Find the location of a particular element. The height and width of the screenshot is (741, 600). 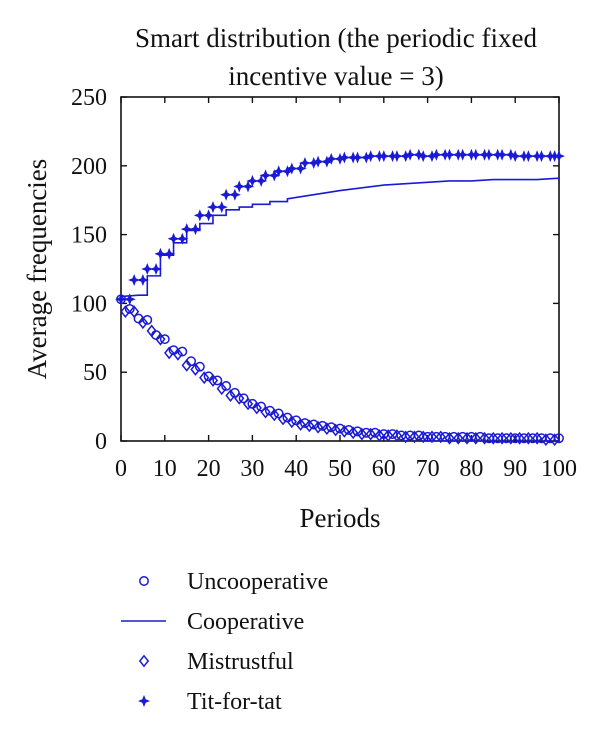

x-tick-label: 90 is located at coordinates (515, 469).